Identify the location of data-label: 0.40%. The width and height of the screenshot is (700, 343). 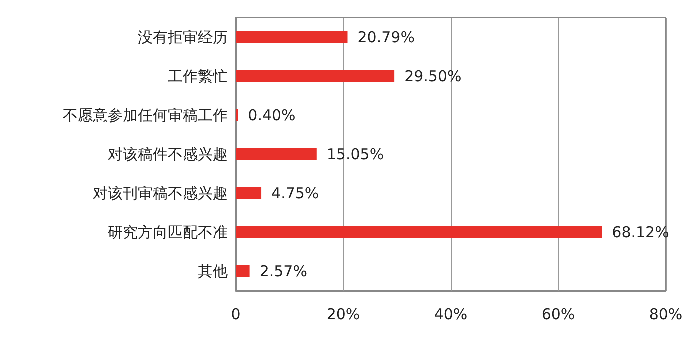
(272, 115).